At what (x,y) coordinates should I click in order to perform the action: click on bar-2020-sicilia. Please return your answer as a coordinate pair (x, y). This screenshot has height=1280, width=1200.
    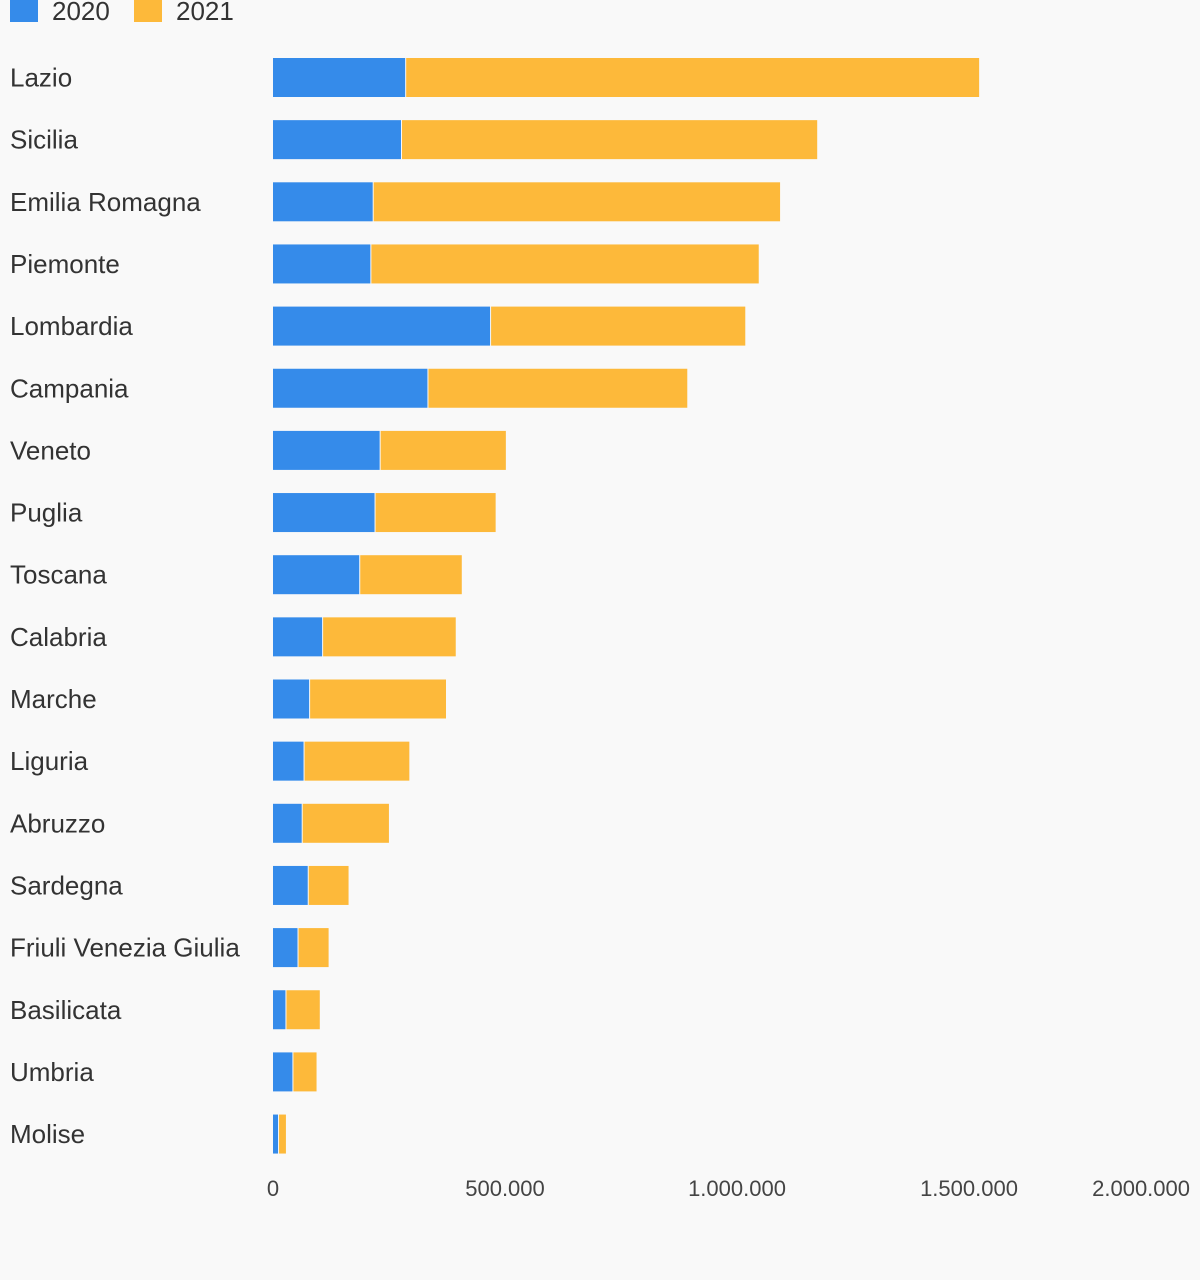
    Looking at the image, I should click on (337, 140).